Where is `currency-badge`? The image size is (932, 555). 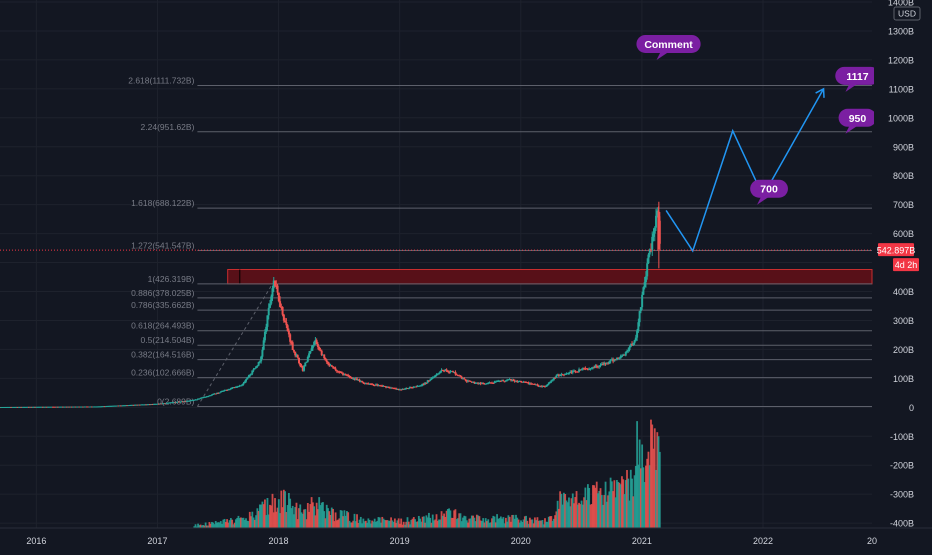 currency-badge is located at coordinates (907, 13).